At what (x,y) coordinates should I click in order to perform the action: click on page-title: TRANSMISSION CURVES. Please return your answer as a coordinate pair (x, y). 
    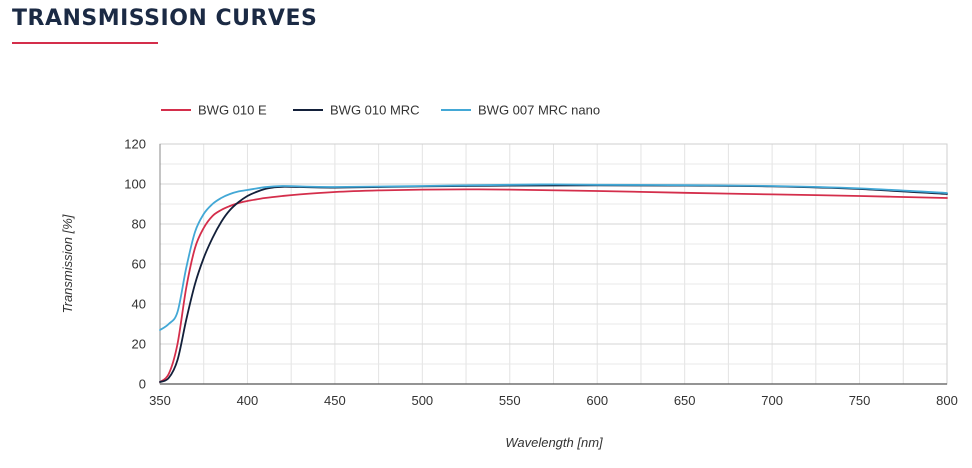
    Looking at the image, I should click on (165, 18).